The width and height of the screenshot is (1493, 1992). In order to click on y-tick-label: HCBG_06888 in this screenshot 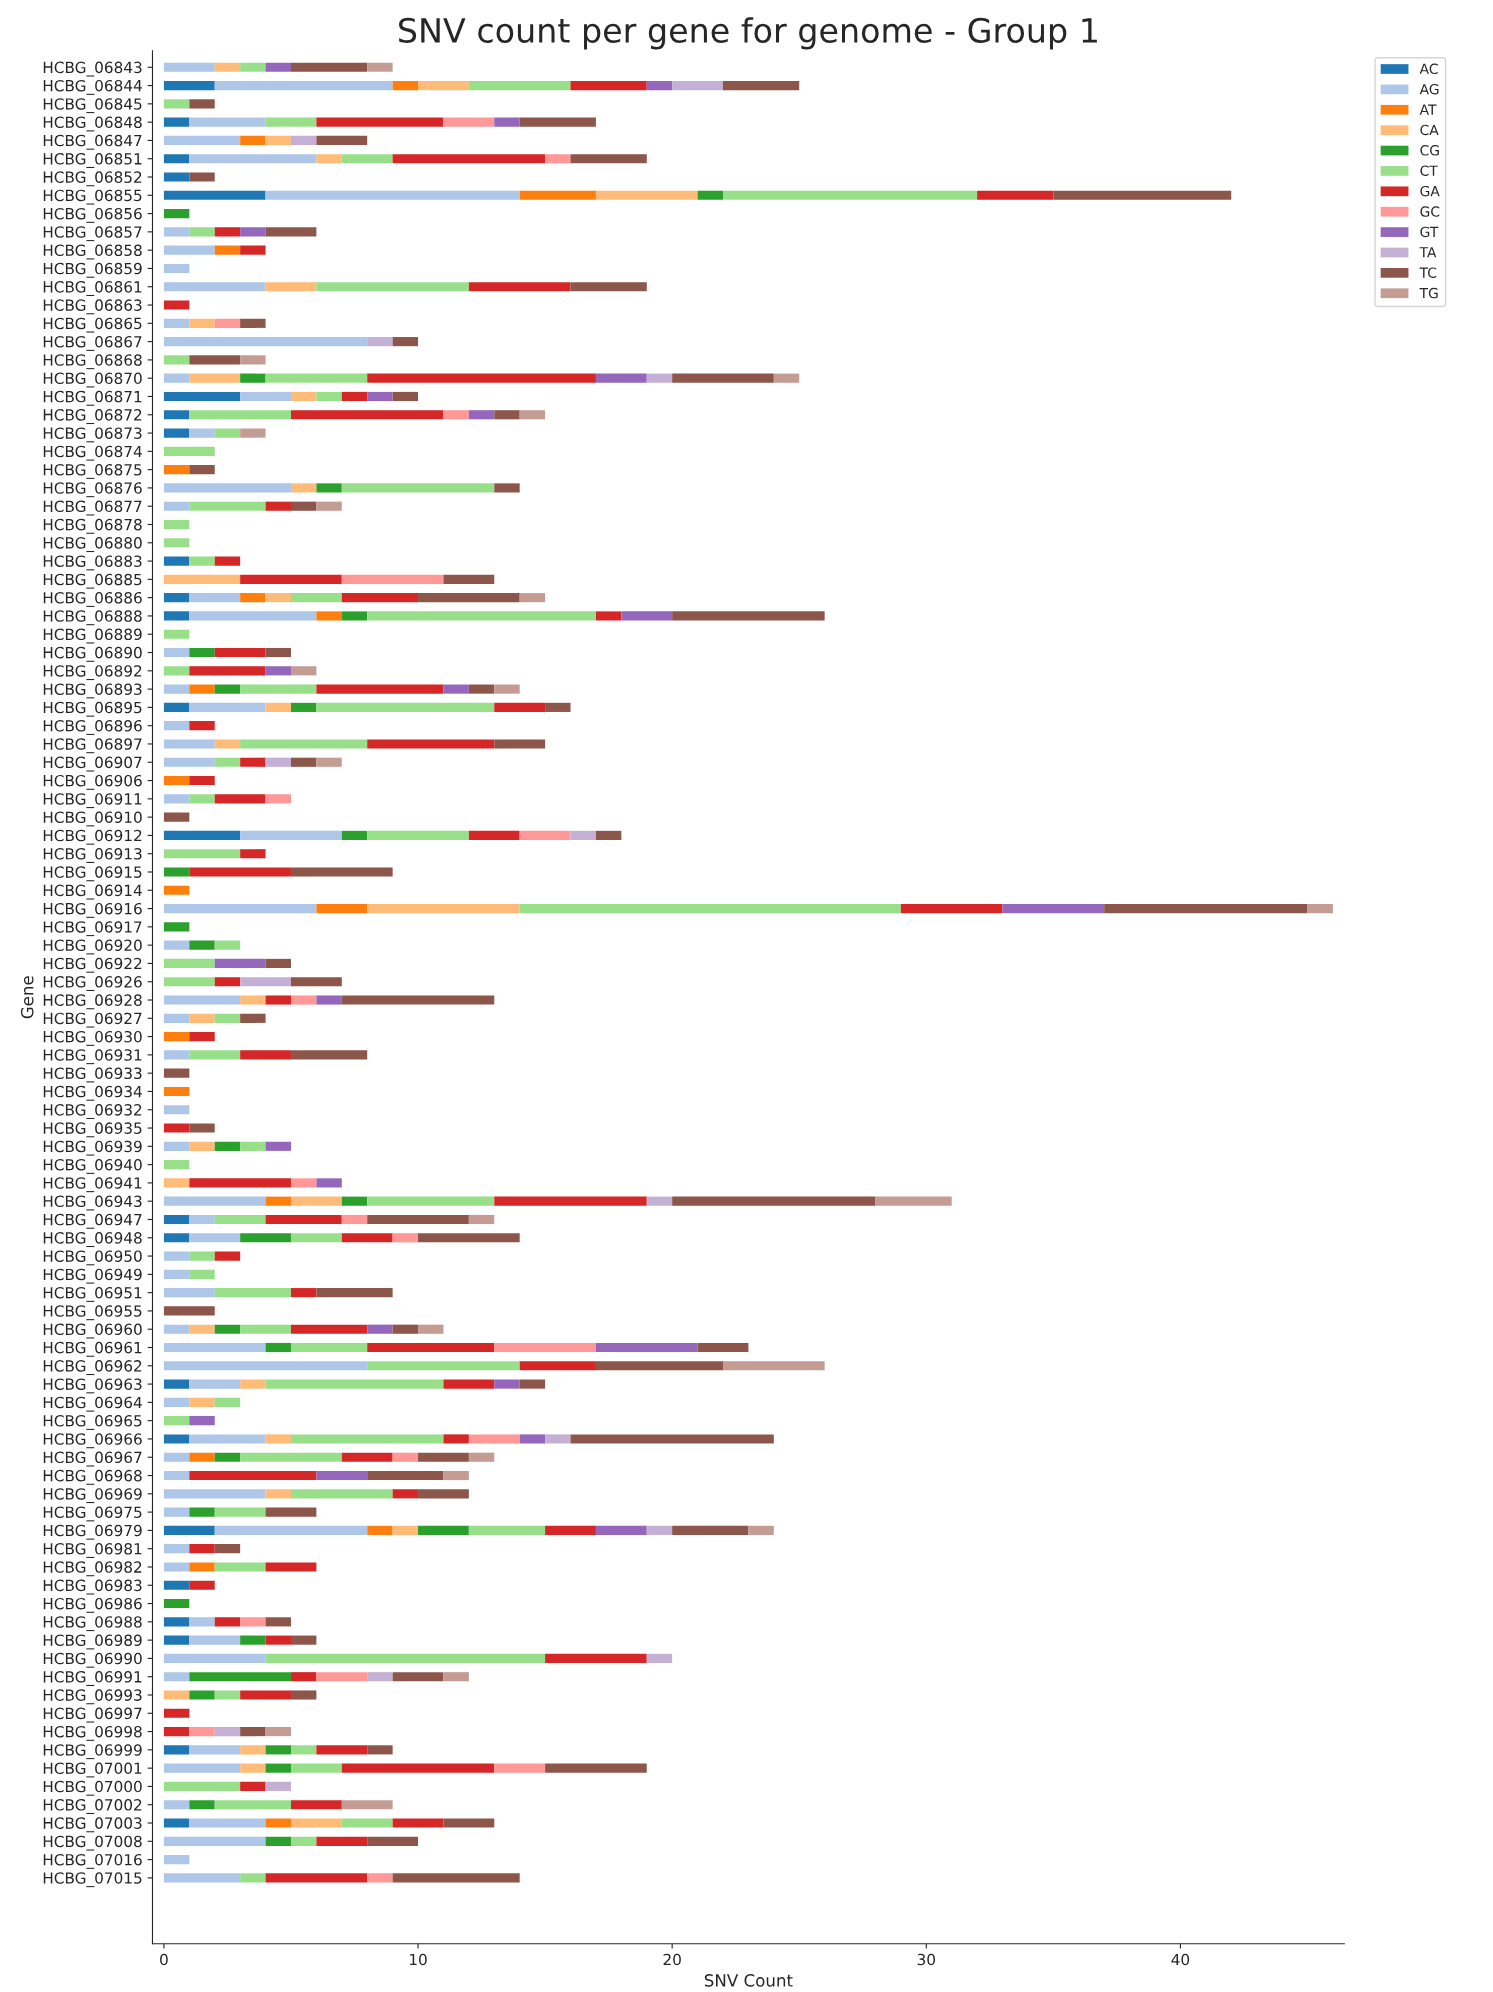, I will do `click(92, 618)`.